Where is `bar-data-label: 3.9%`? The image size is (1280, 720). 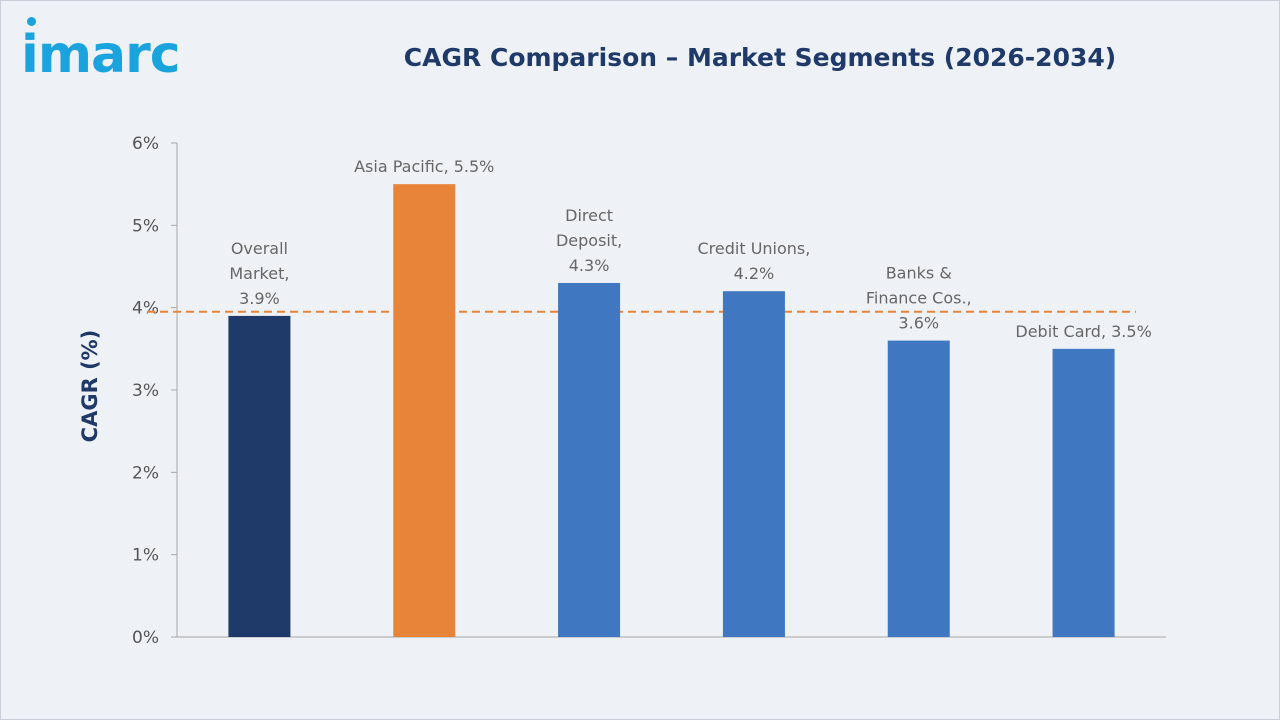
bar-data-label: 3.9% is located at coordinates (259, 298).